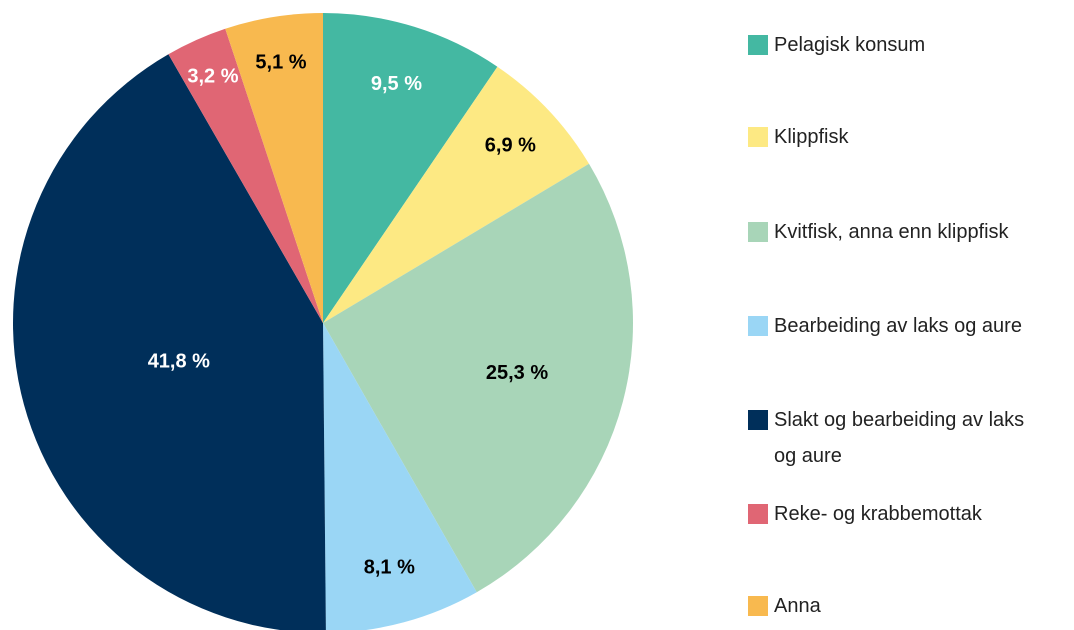  Describe the element at coordinates (891, 232) in the screenshot. I see `legend-label: Kvitfisk, anna enn klippfisk` at that location.